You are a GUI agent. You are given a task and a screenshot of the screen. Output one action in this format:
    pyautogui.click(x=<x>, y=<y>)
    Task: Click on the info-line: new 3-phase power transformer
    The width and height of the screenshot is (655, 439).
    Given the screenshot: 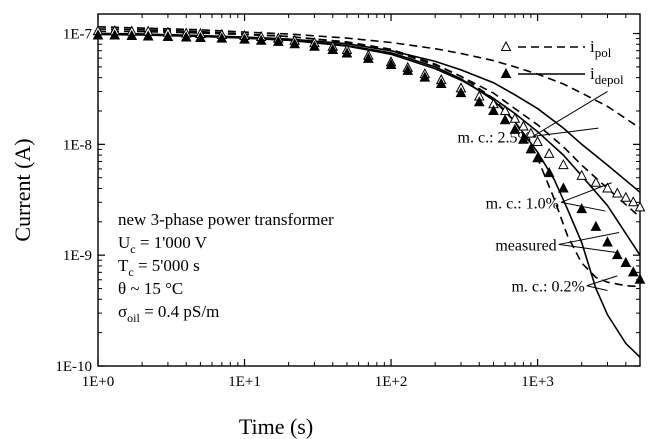 What is the action you would take?
    pyautogui.click(x=226, y=219)
    